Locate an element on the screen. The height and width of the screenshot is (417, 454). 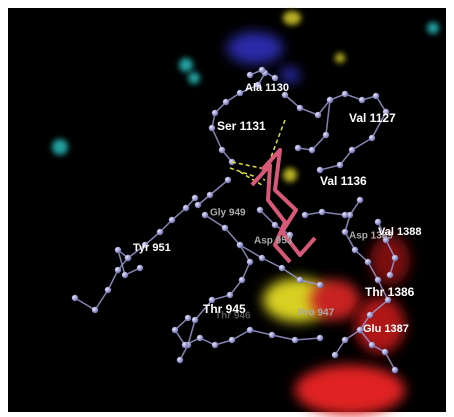
residue-label: Val 1388 is located at coordinates (399, 232).